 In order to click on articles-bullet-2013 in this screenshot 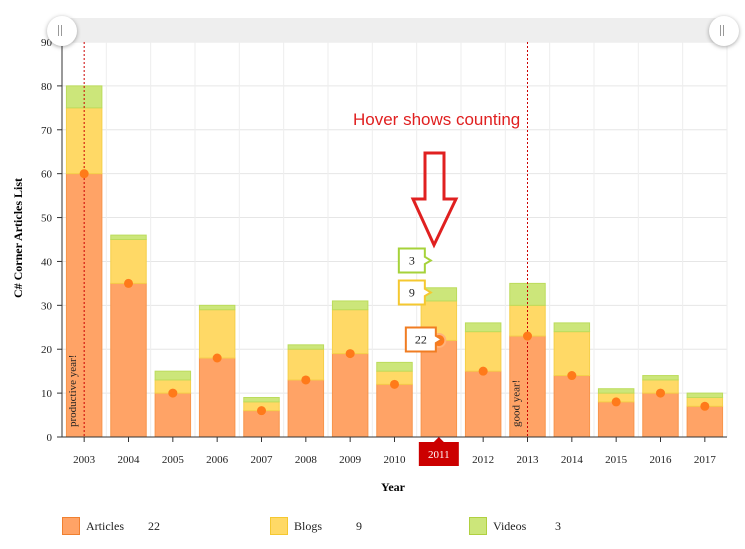, I will do `click(527, 336)`.